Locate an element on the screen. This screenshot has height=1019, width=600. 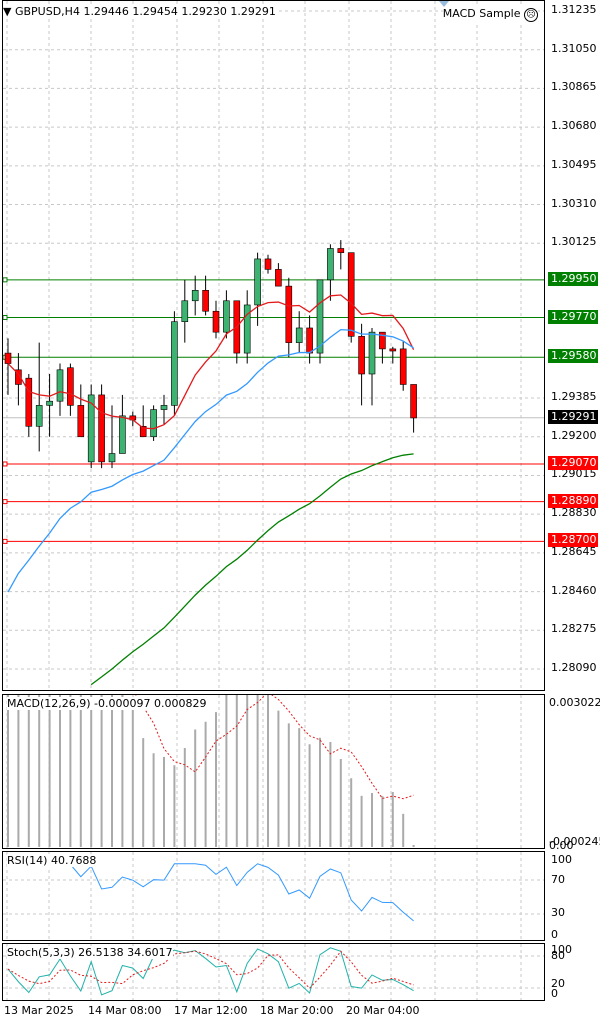
price-scale-label: 1.30125 is located at coordinates (574, 242).